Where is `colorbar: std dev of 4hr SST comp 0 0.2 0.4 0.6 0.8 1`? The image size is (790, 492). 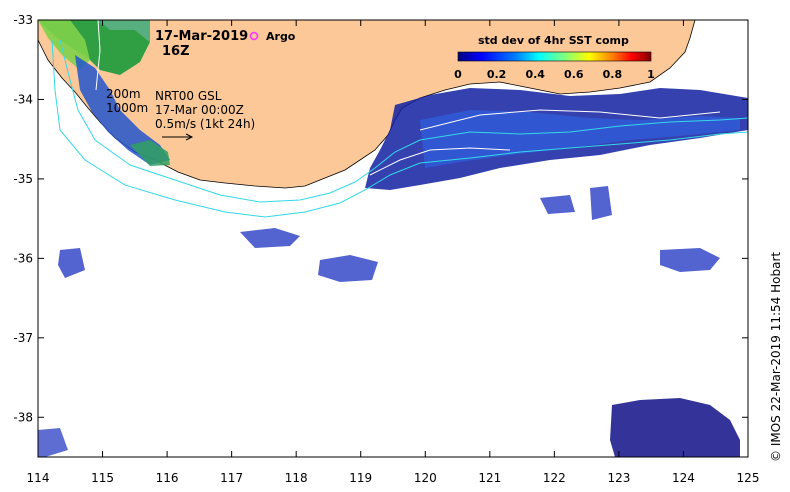 colorbar: std dev of 4hr SST comp 0 0.2 0.4 0.6 0.8 1 is located at coordinates (554, 57).